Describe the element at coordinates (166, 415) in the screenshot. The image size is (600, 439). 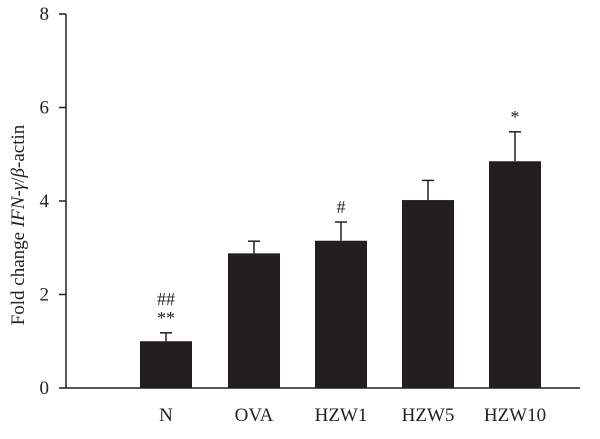
I see `x-tick-label: N` at that location.